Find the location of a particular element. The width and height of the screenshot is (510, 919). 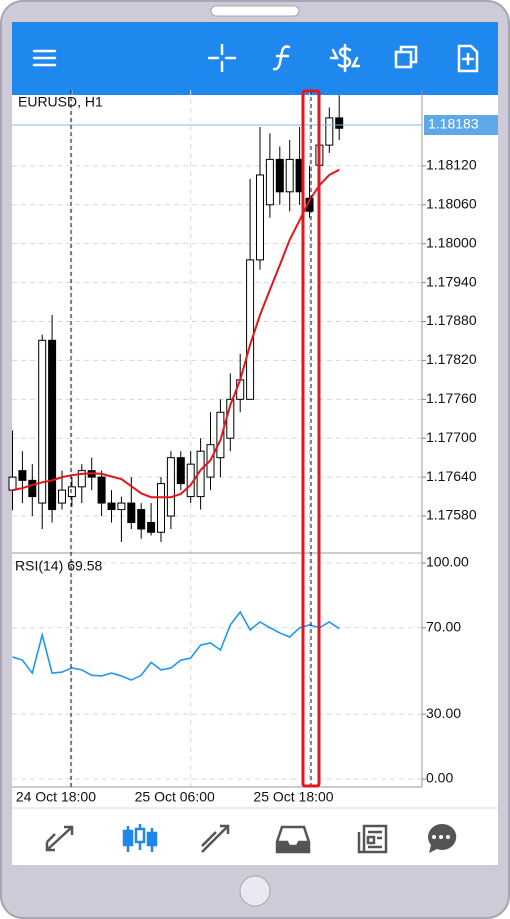

crosshair-button is located at coordinates (222, 58).